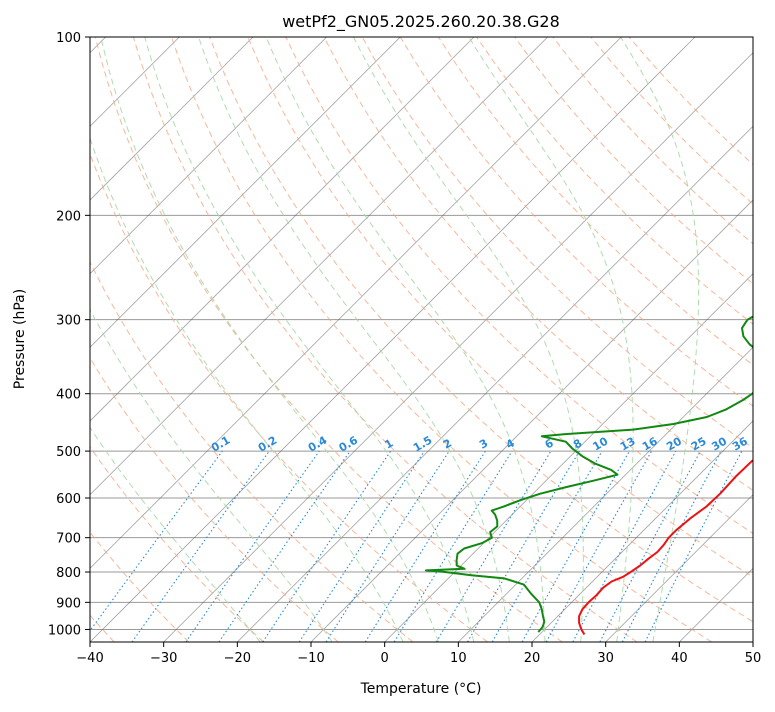 Image resolution: width=775 pixels, height=712 pixels. Describe the element at coordinates (310, 658) in the screenshot. I see `x-tick-label: −10` at that location.